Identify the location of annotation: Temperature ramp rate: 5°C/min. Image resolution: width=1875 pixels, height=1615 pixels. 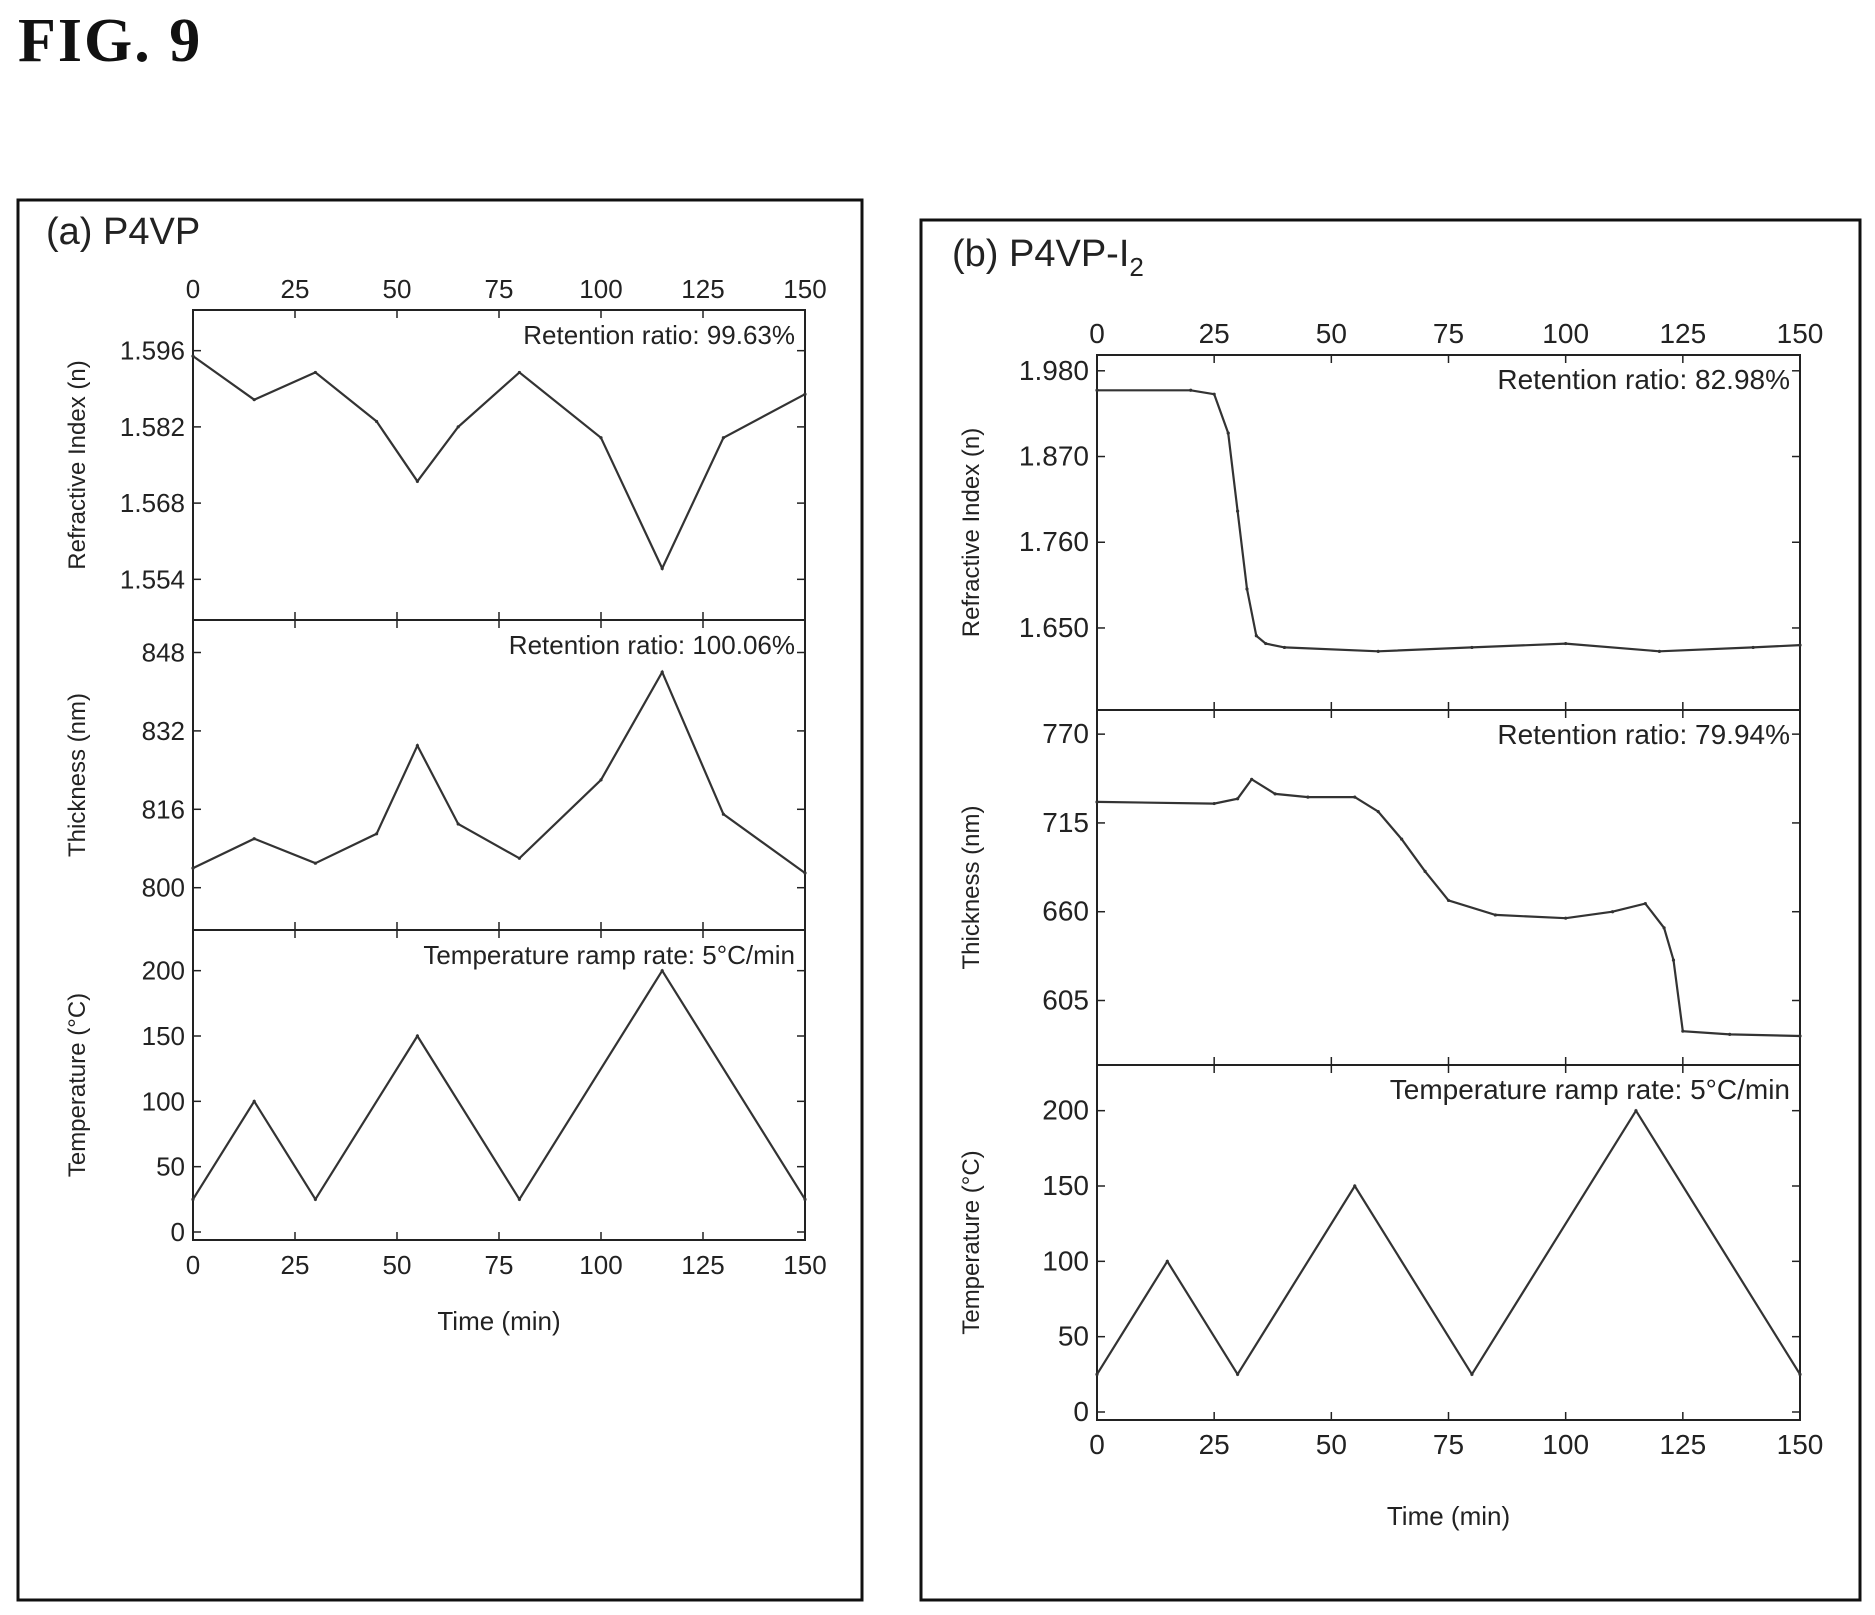
(1590, 1089).